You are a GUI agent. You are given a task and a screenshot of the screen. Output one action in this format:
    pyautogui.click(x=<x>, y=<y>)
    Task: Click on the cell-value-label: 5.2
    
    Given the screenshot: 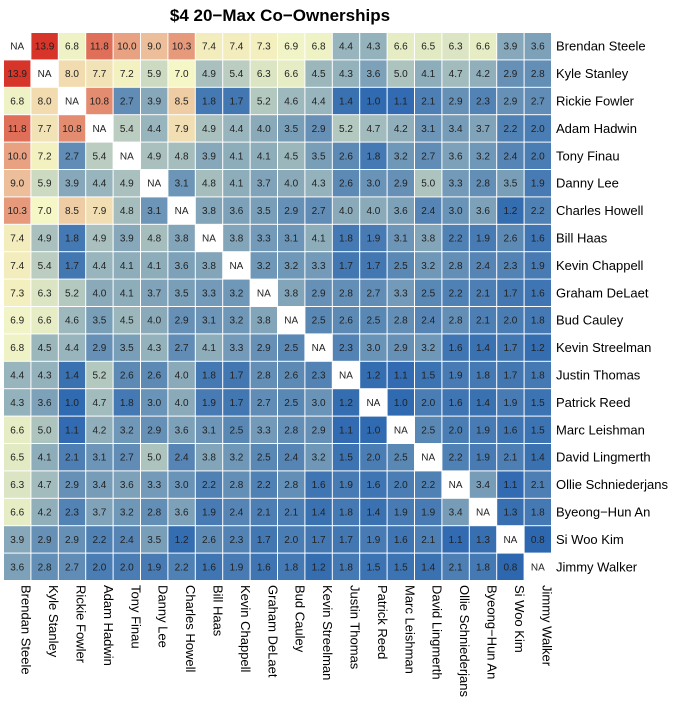 What is the action you would take?
    pyautogui.click(x=99, y=376)
    